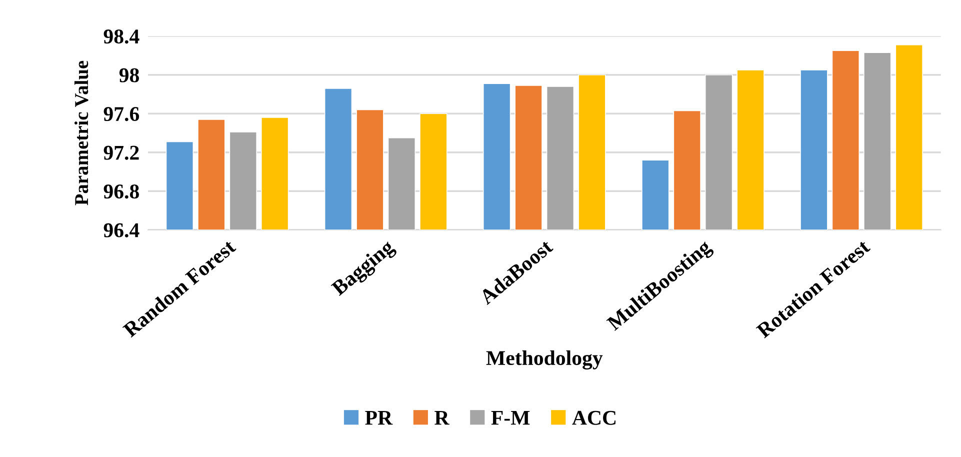 The height and width of the screenshot is (457, 961). What do you see at coordinates (81, 133) in the screenshot?
I see `y-axis-title: Parametric Value` at bounding box center [81, 133].